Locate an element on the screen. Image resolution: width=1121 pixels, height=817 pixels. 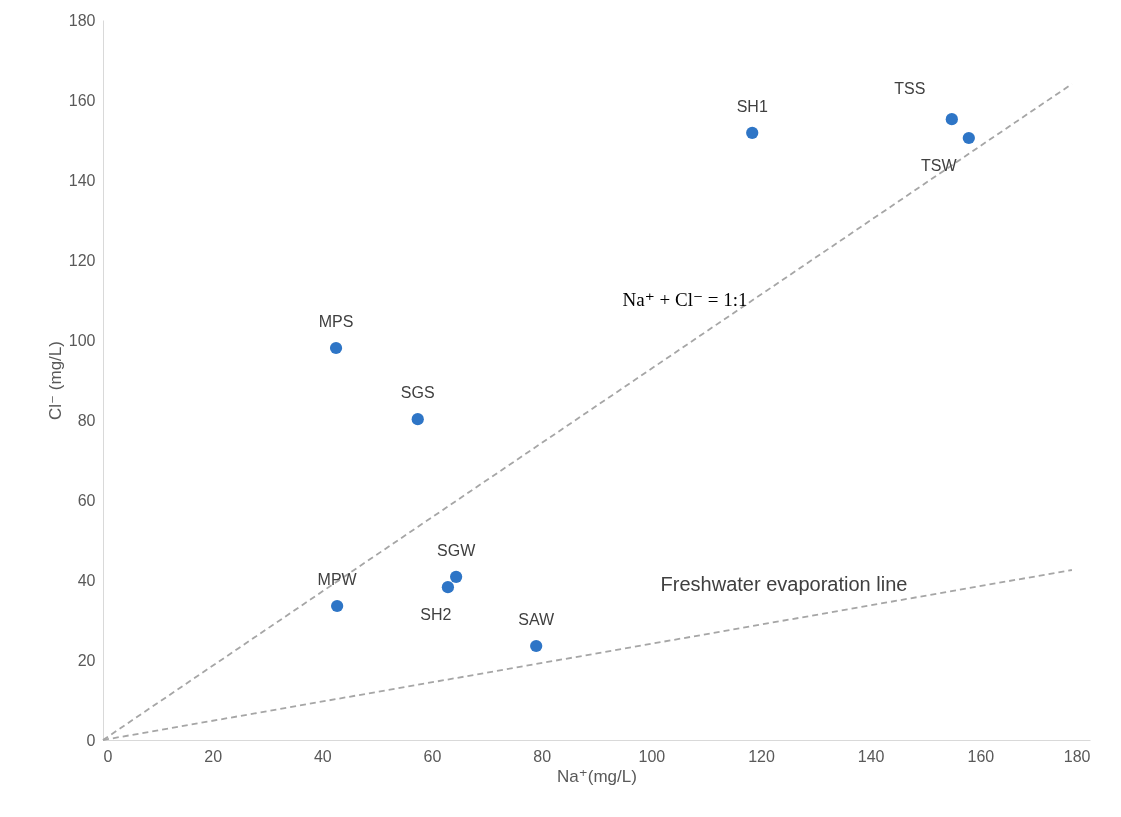
x-tick-label: 180 is located at coordinates (1077, 756).